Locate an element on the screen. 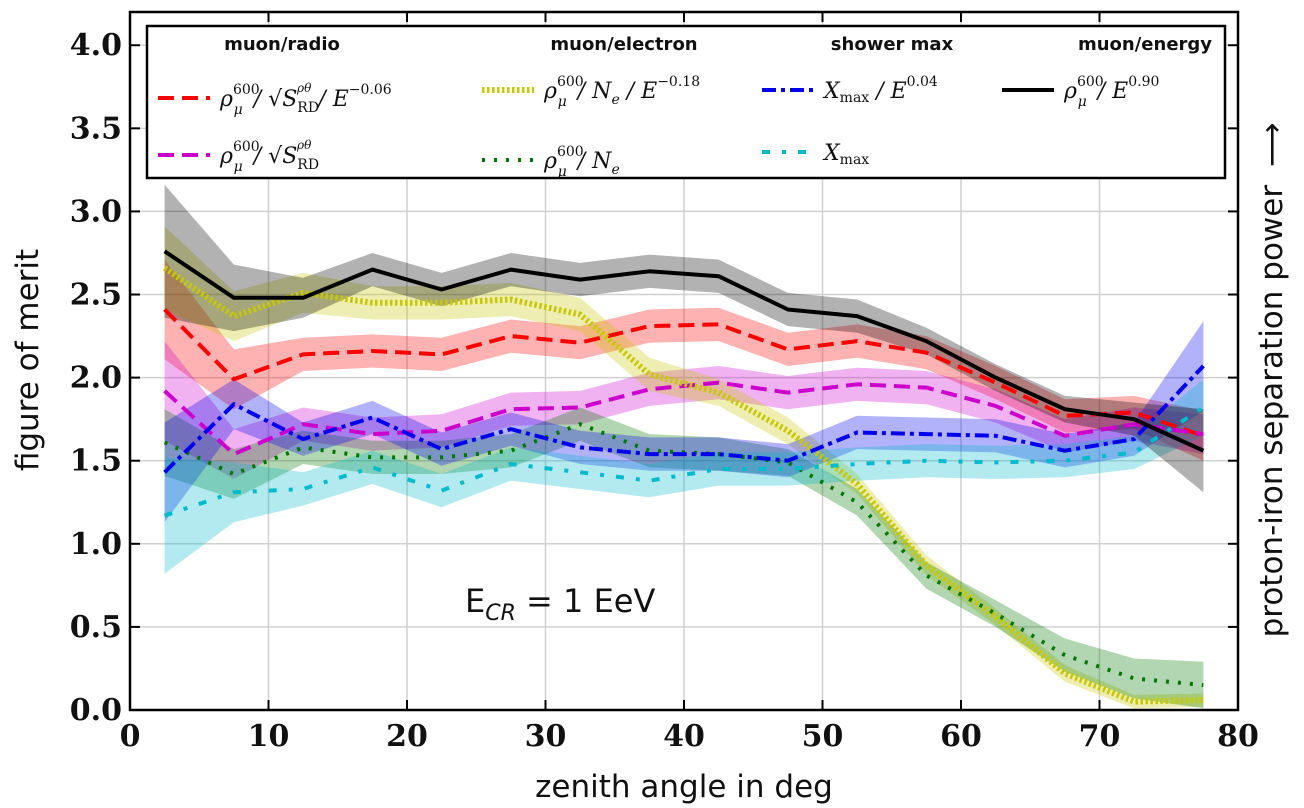 The height and width of the screenshot is (808, 1304). legend-entry-0: ρ600 μ / √SRDρθ / E−0.06 is located at coordinates (275, 99).